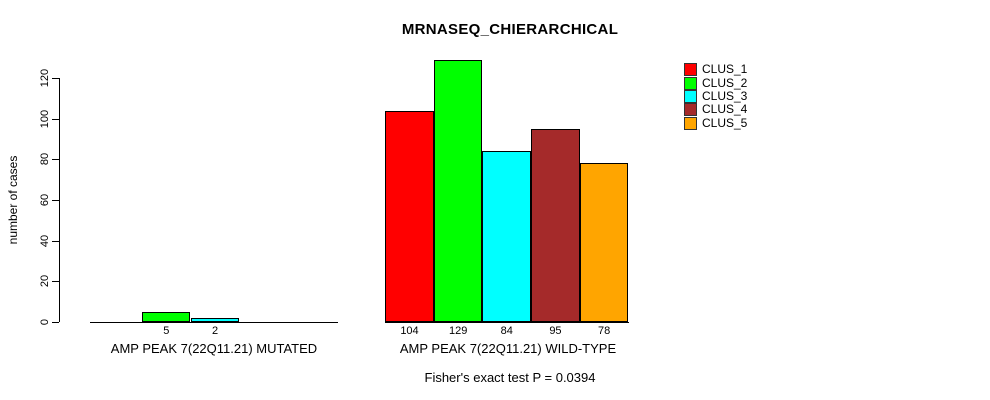  I want to click on legend: CLUS_1 CLUS_2 CLUS_3 CLUS_4 CLUS_5, so click(715, 96).